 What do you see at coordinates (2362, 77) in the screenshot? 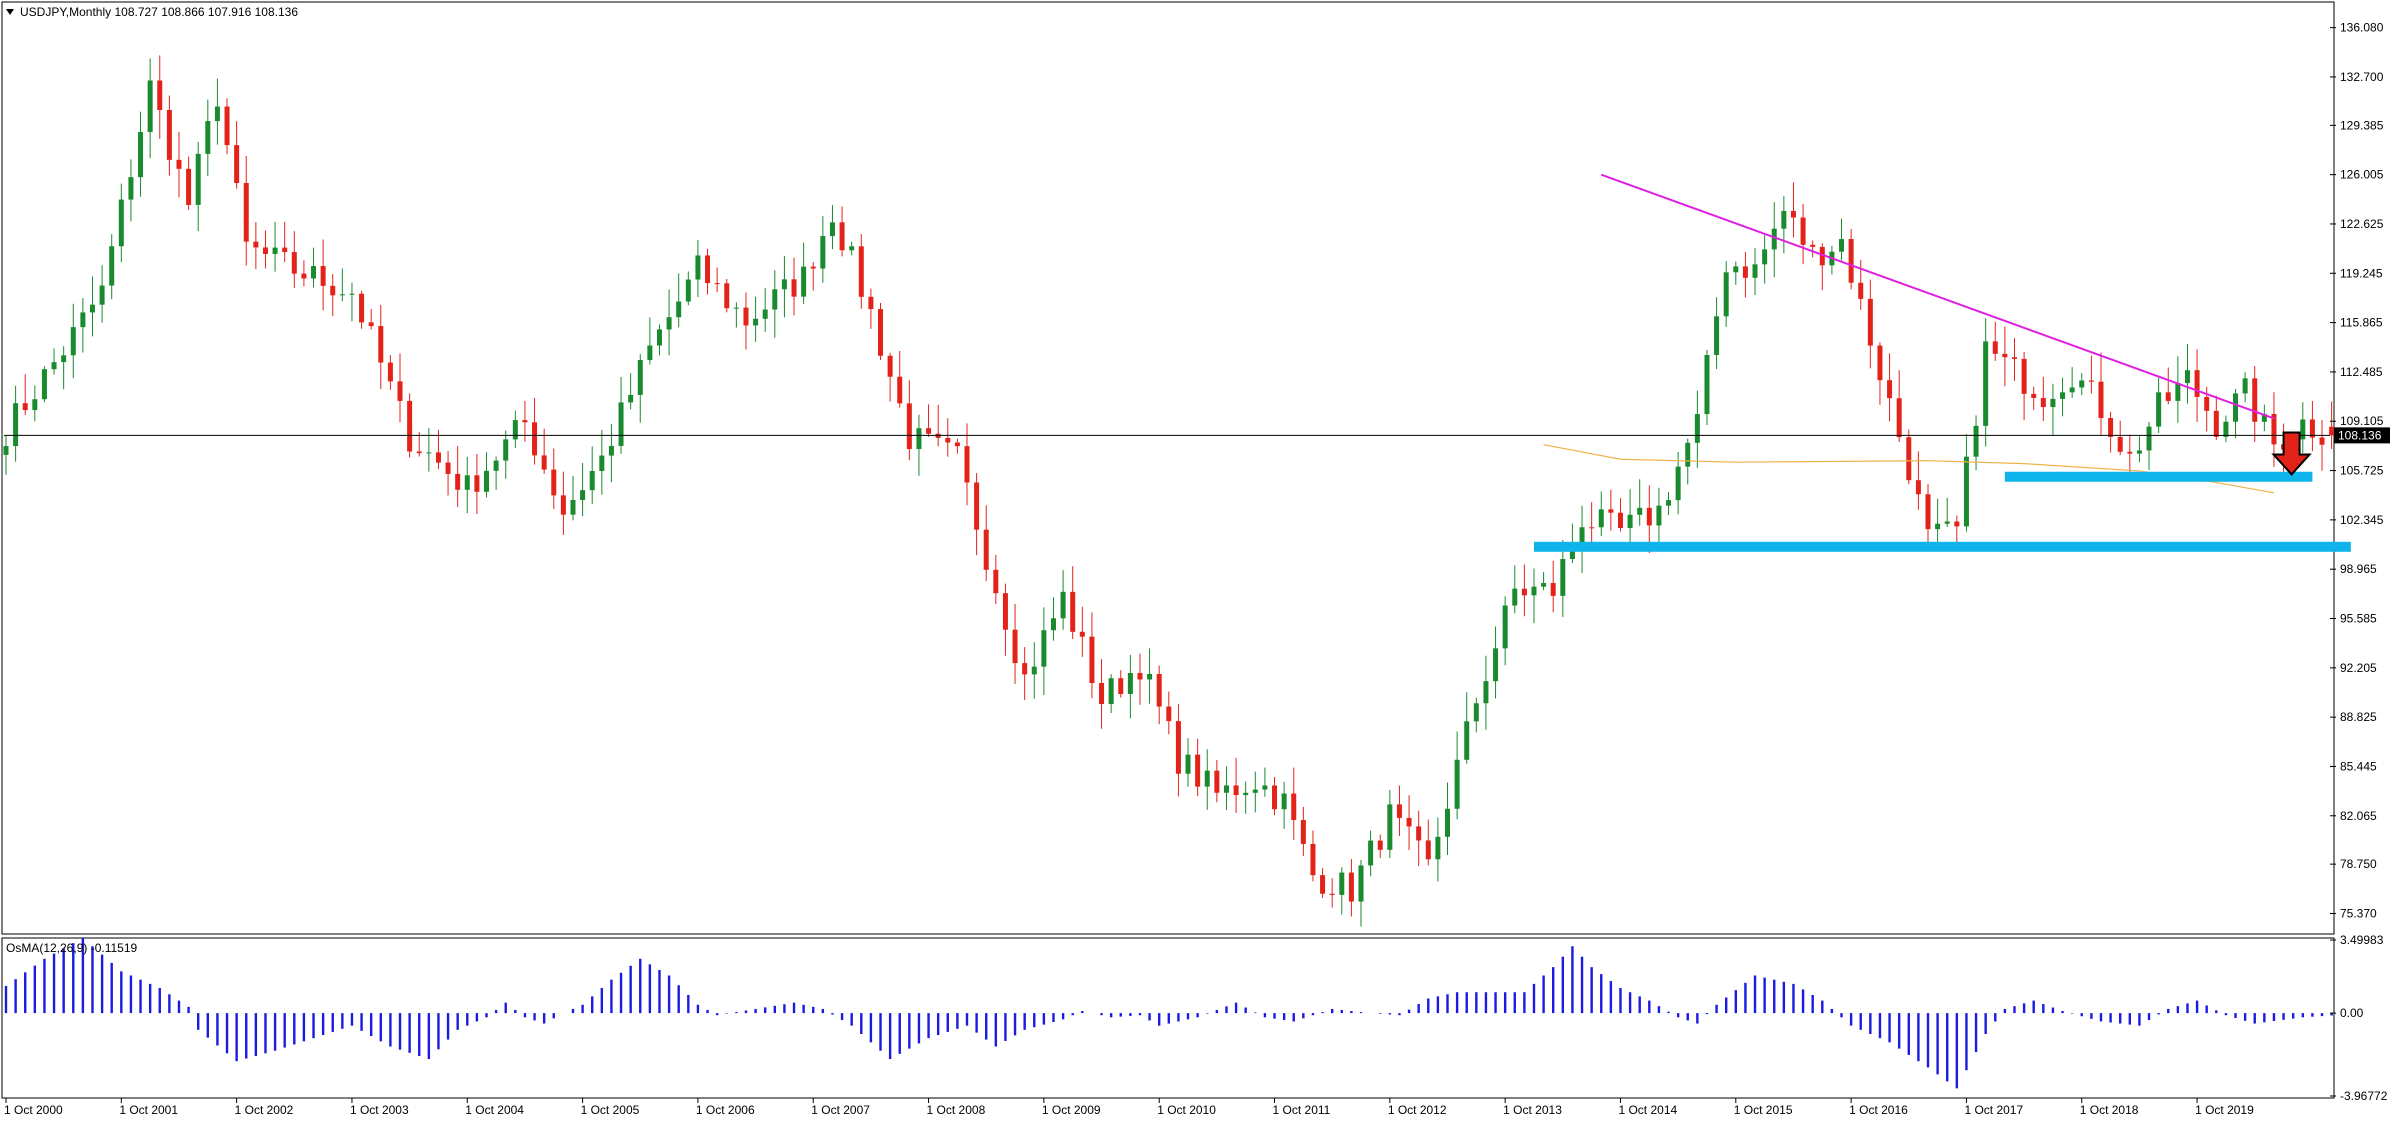
I see `price-tick-label: 132.700` at bounding box center [2362, 77].